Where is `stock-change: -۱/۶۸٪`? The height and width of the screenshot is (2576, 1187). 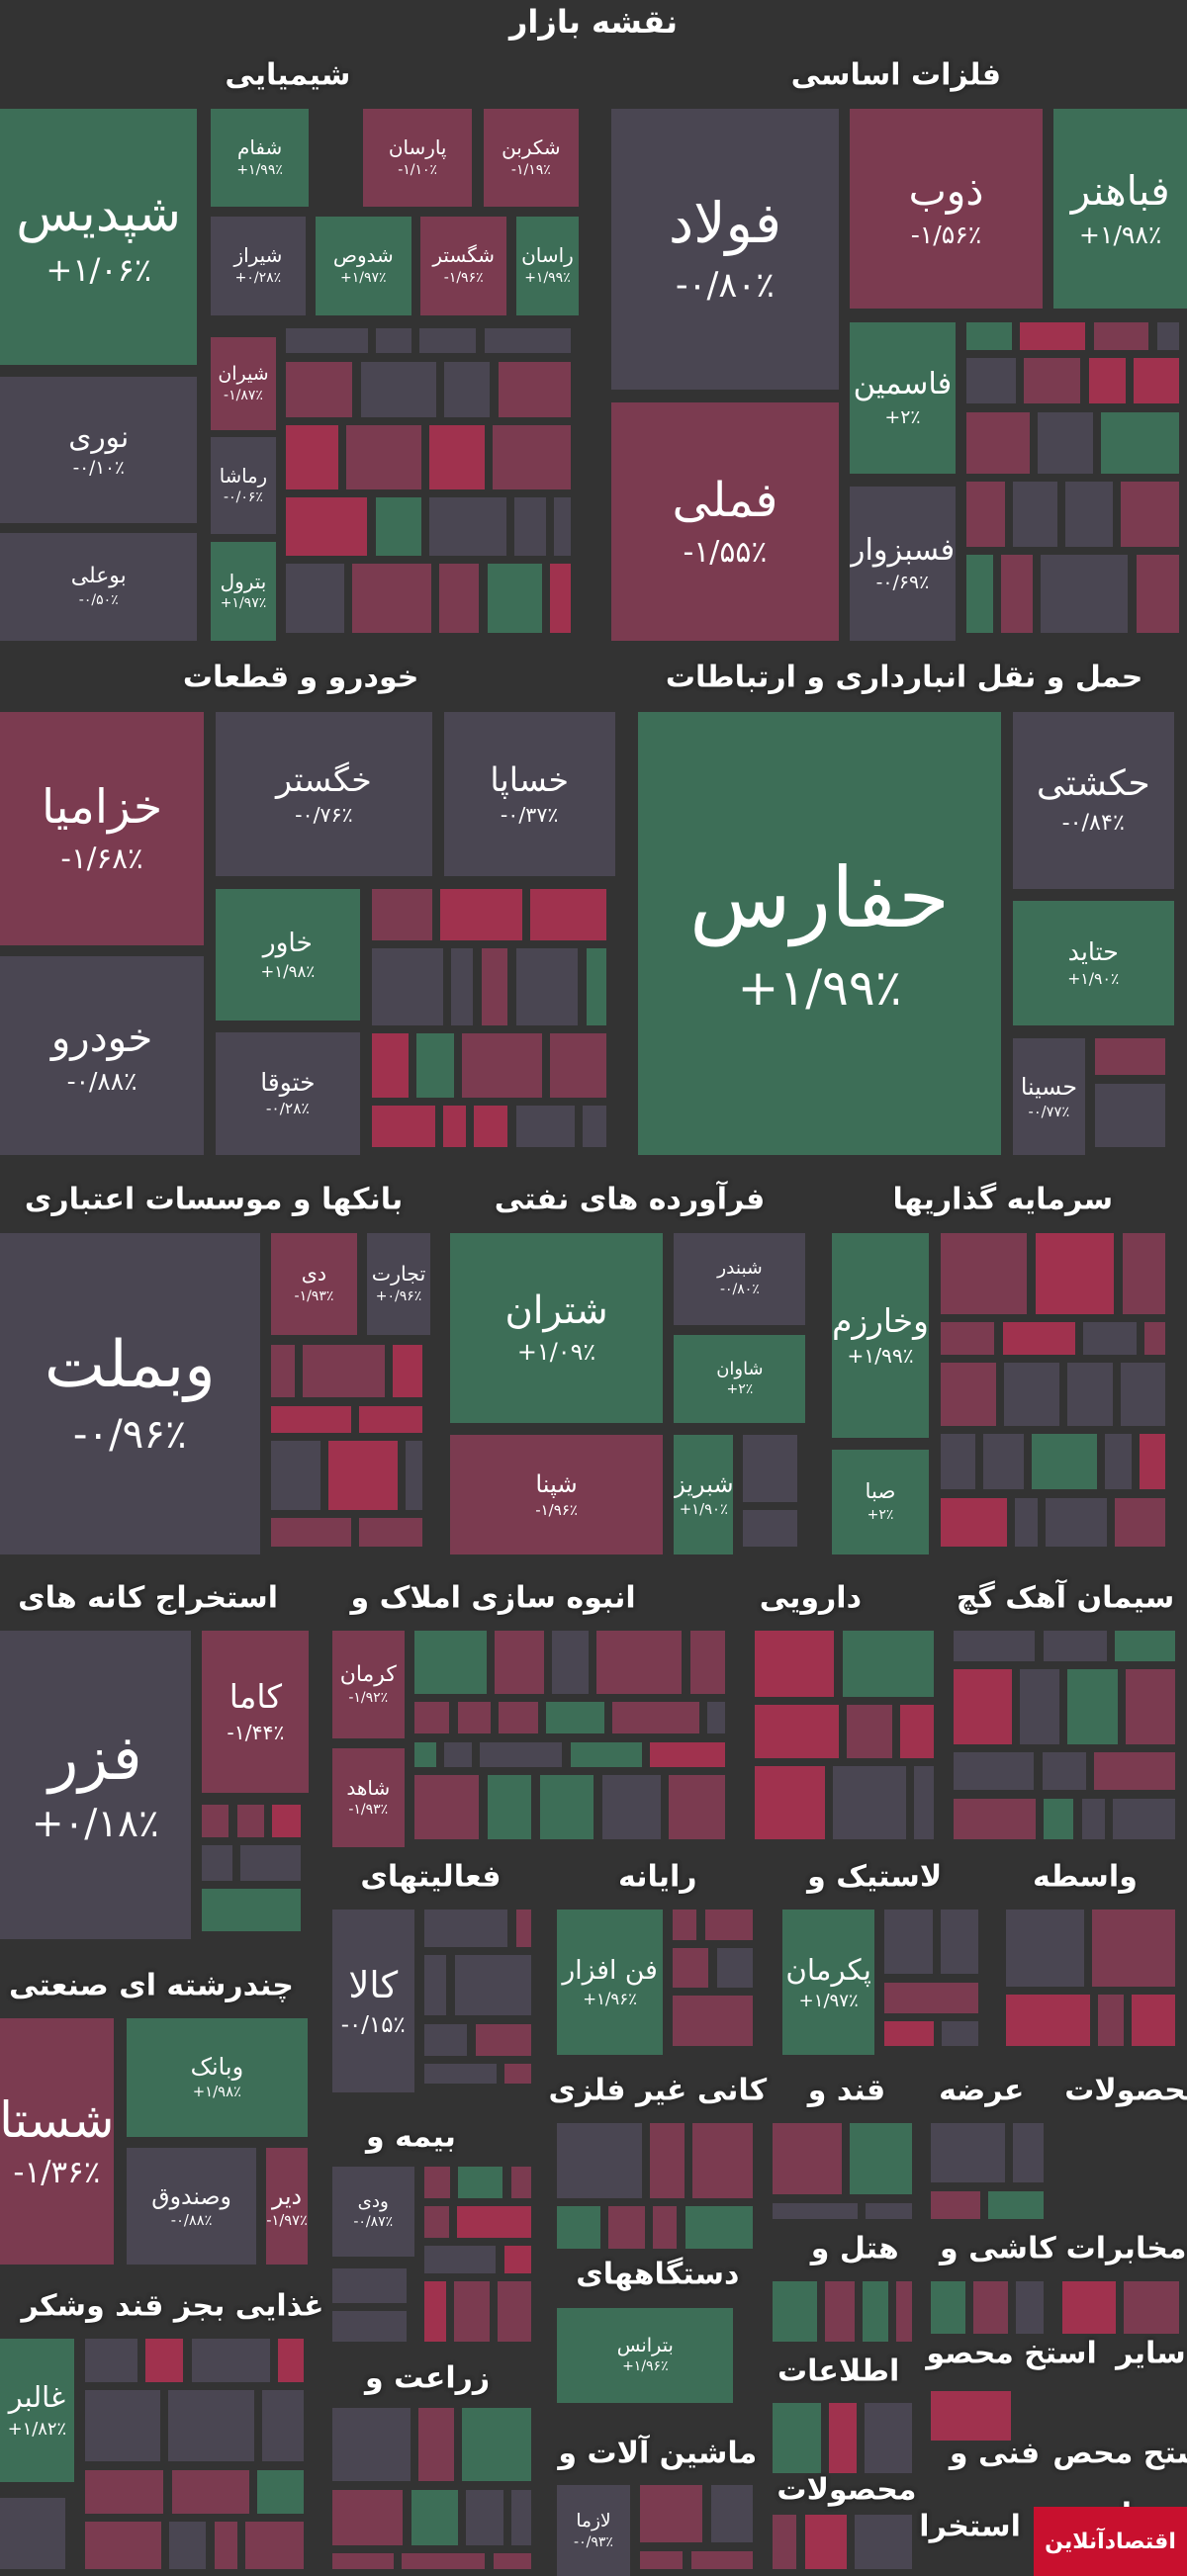 stock-change: -۱/۶۸٪ is located at coordinates (101, 858).